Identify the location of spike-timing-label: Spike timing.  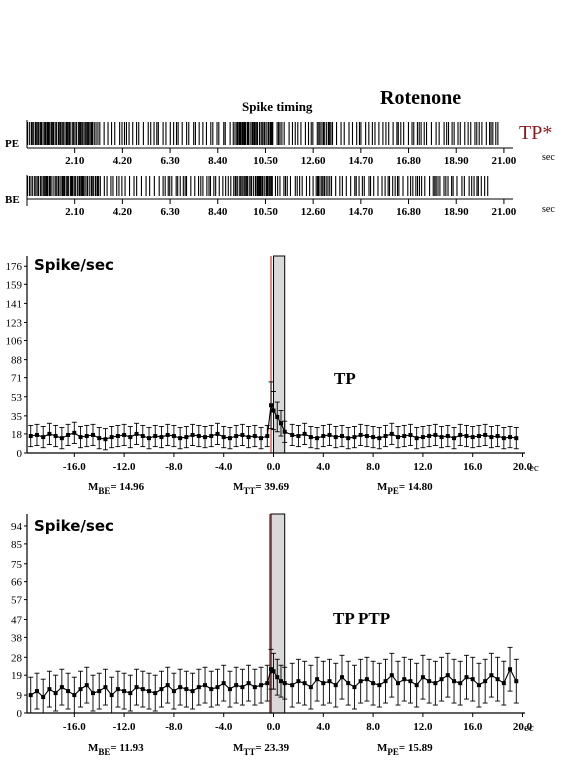
(277, 106).